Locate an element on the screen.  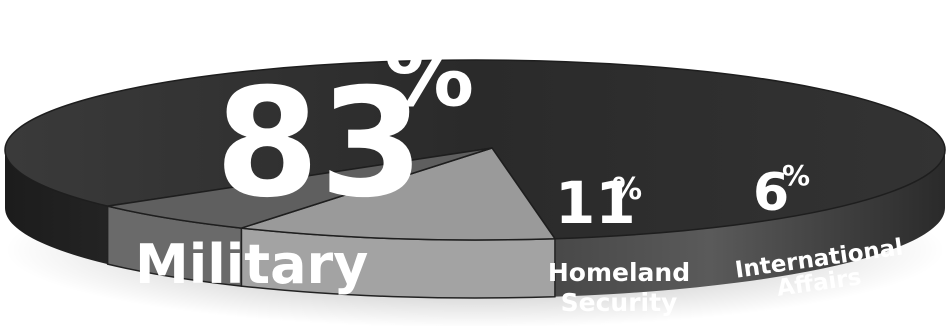
homeland-value-label: 11 is located at coordinates (595, 203).